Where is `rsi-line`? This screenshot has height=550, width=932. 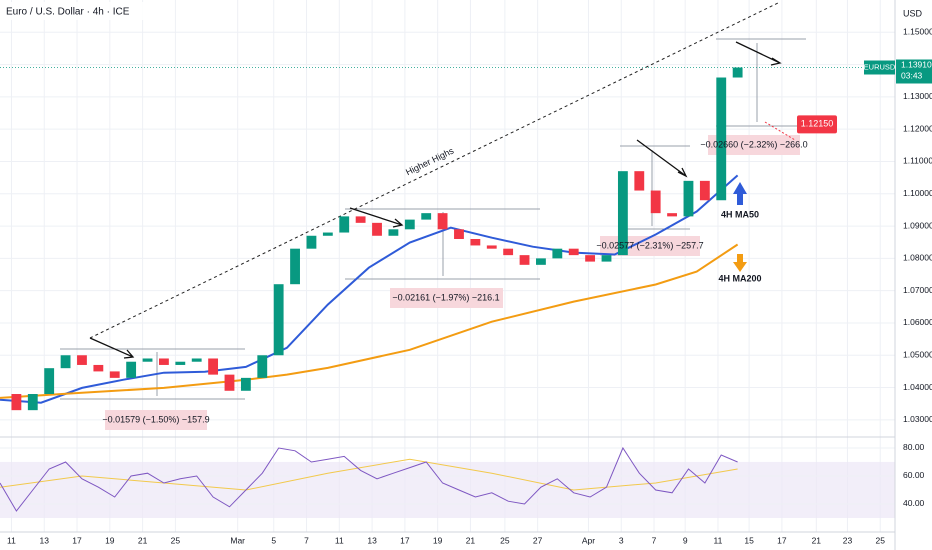 rsi-line is located at coordinates (369, 479).